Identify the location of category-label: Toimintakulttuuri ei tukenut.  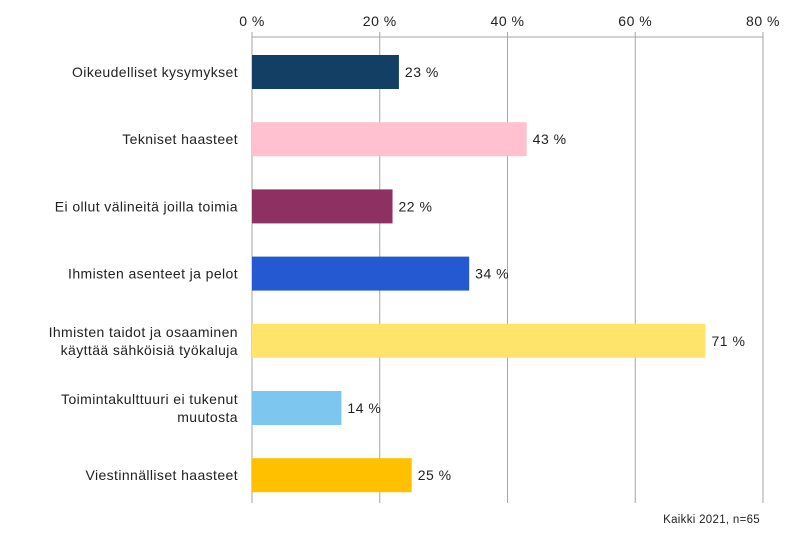
(149, 399).